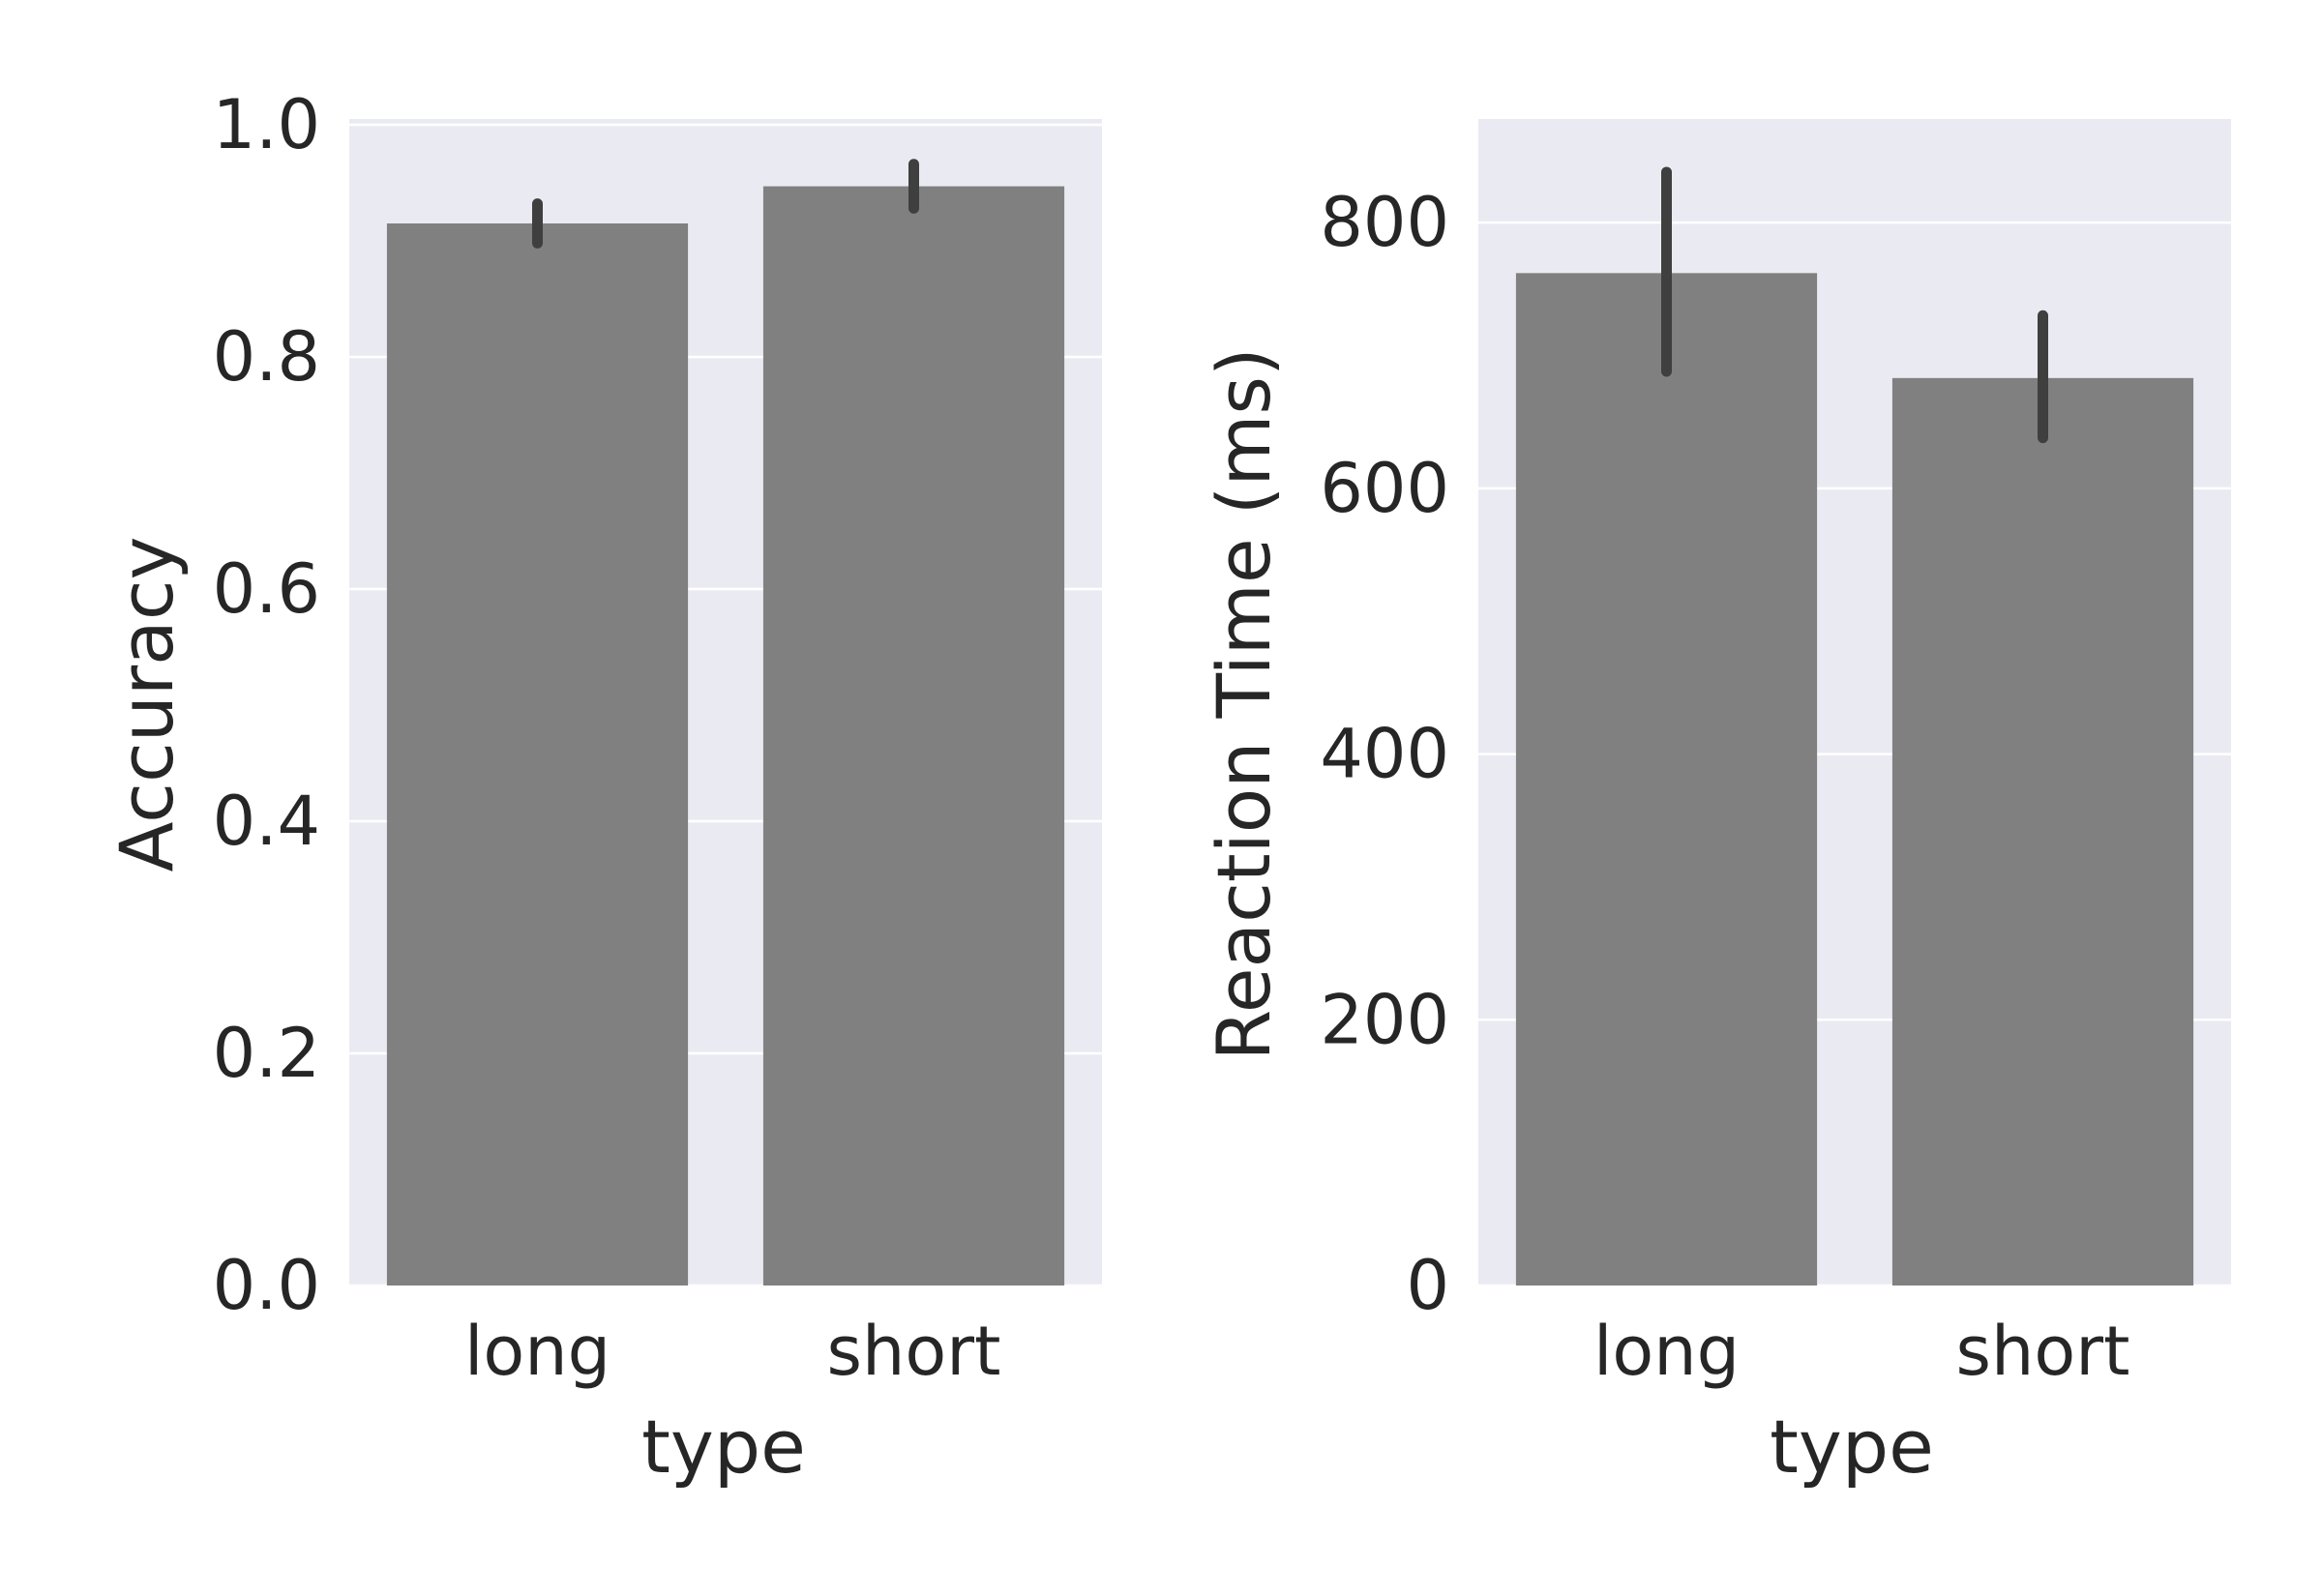  Describe the element at coordinates (1852, 1447) in the screenshot. I see `reaction-time-x-axis-label: type` at that location.